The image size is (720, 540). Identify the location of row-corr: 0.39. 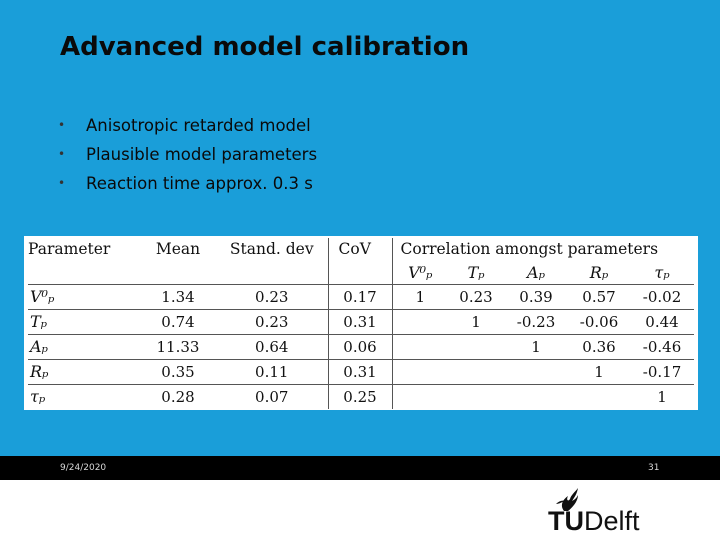
(536, 297).